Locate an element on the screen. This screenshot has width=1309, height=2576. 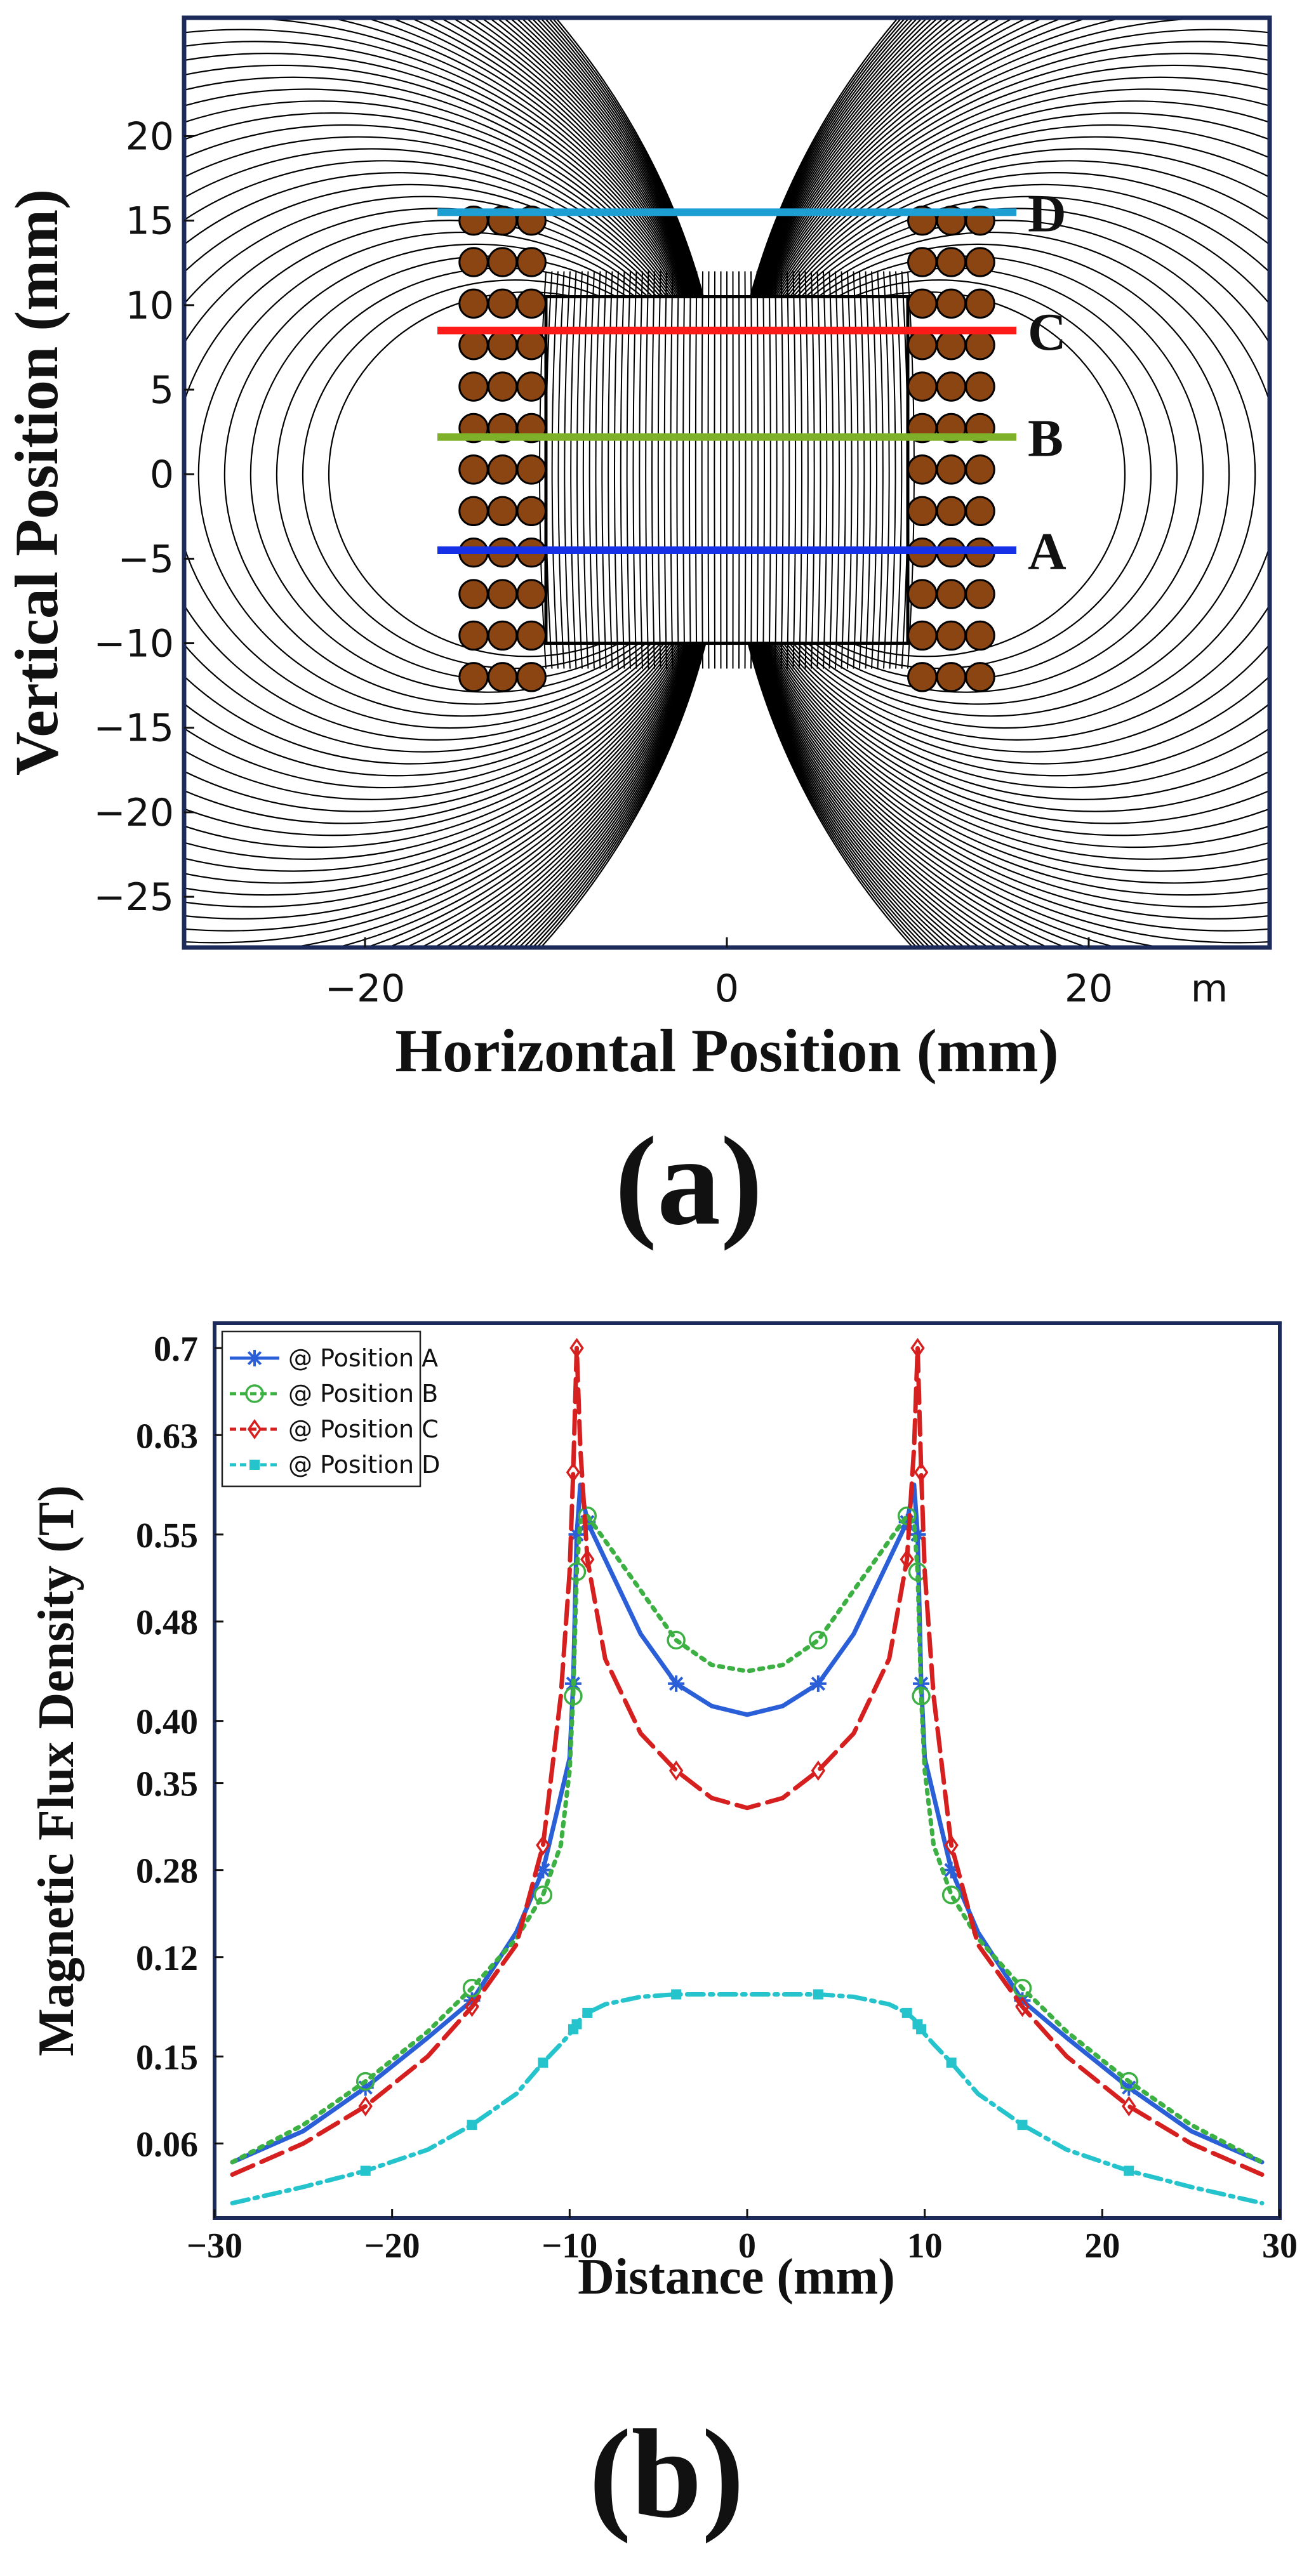
position-line-labels: ABC D is located at coordinates (1047, 383).